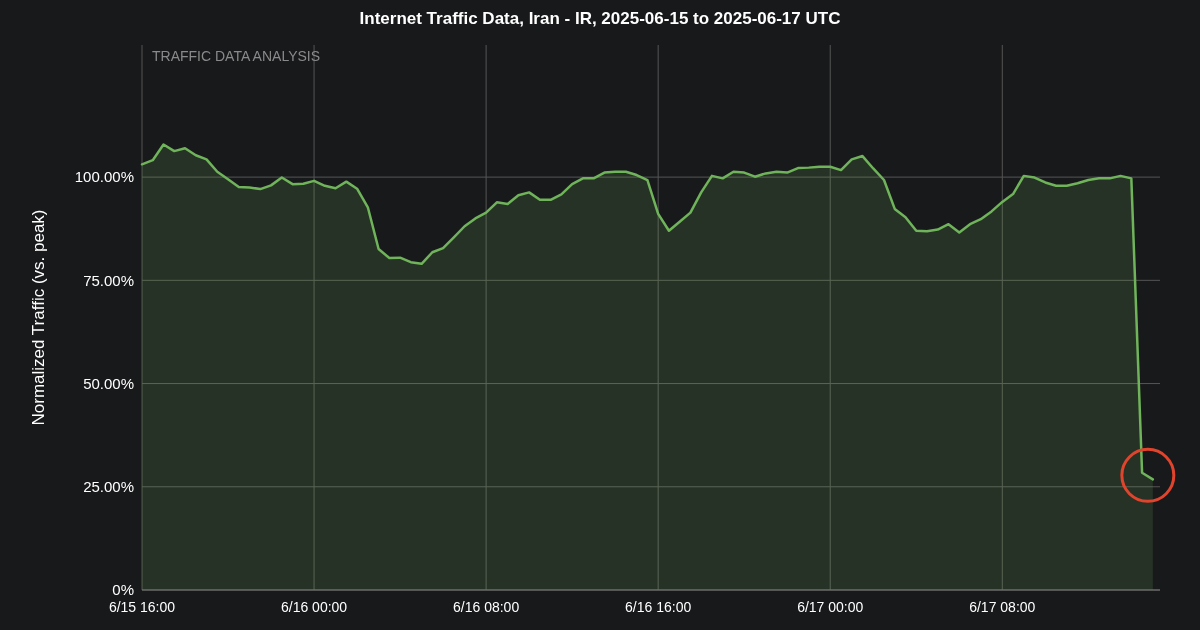 This screenshot has height=630, width=1200. What do you see at coordinates (314, 607) in the screenshot?
I see `x-tick-label: 6/16 00:00` at bounding box center [314, 607].